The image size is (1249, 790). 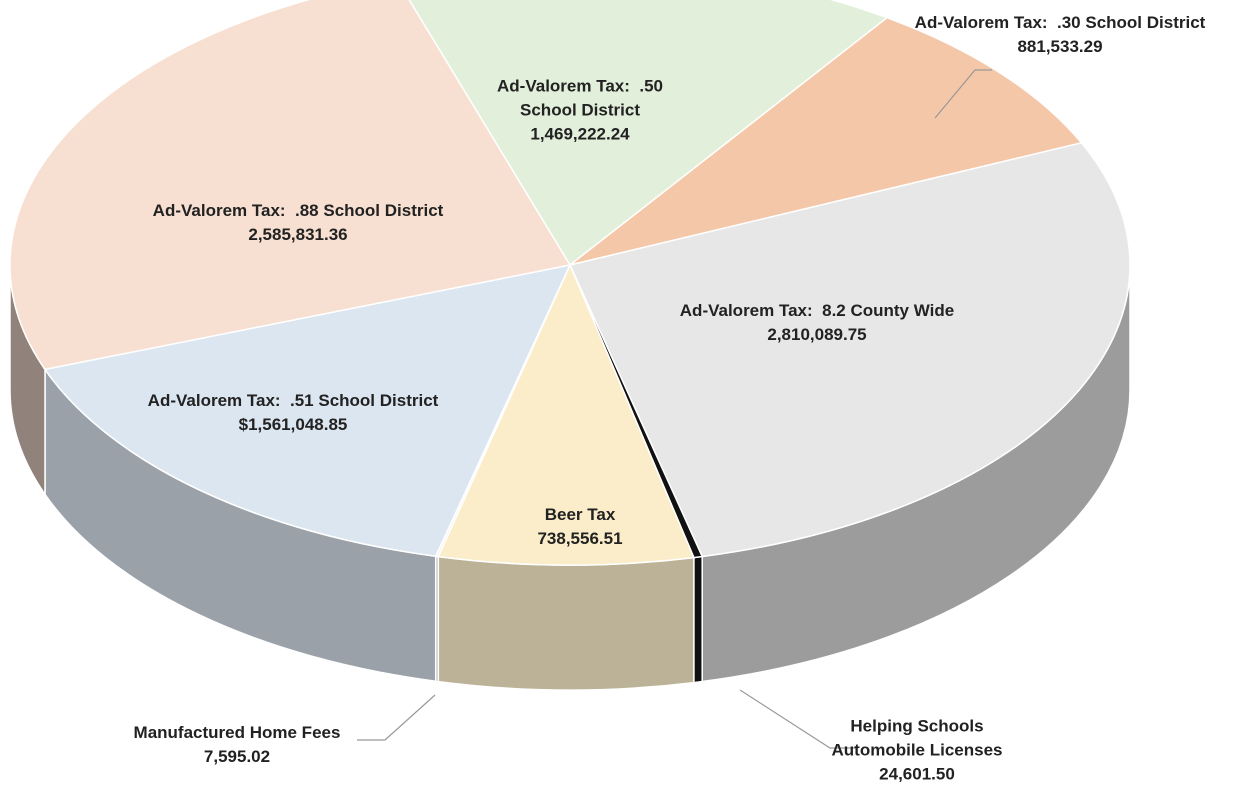 What do you see at coordinates (1060, 46) in the screenshot?
I see `value-label: 881,533.29` at bounding box center [1060, 46].